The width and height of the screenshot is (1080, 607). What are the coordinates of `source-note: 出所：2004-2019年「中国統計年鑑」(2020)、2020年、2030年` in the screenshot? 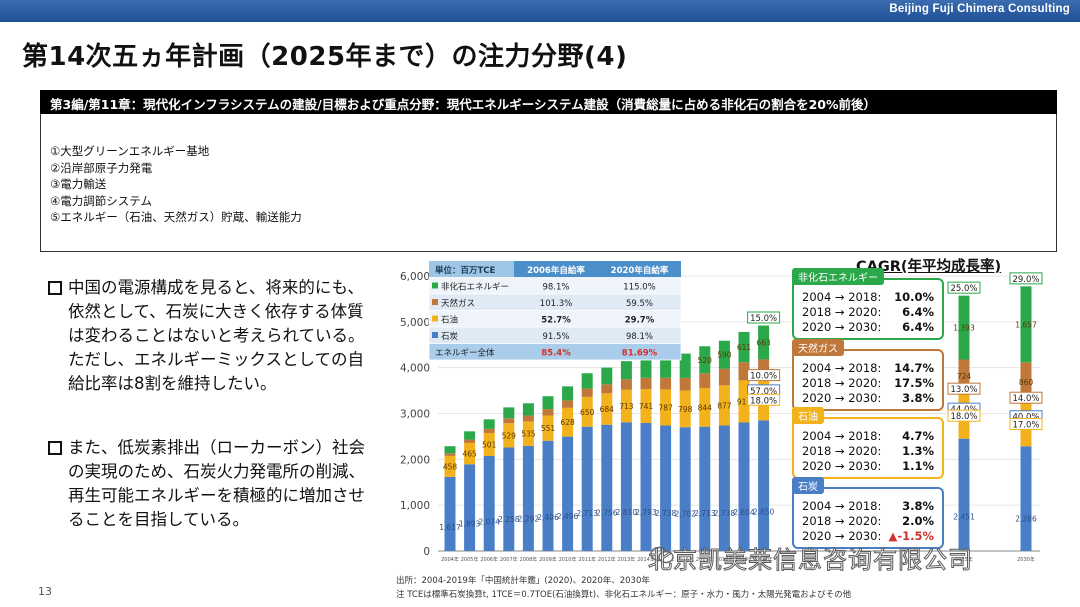 It's located at (523, 581).